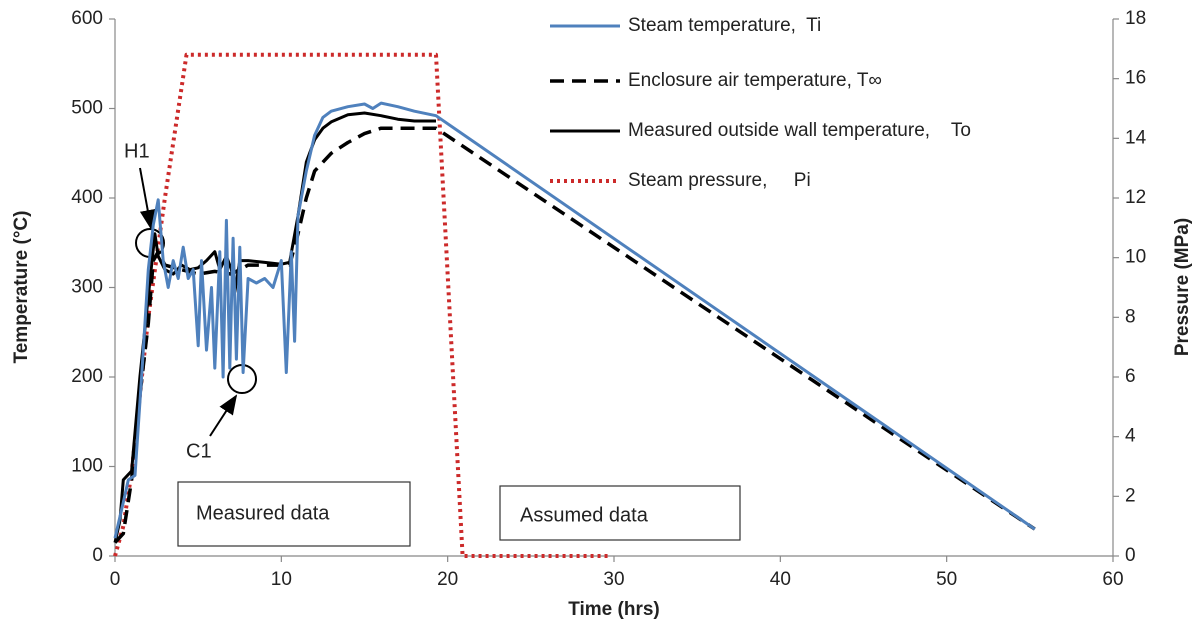 This screenshot has height=640, width=1202. Describe the element at coordinates (1135, 257) in the screenshot. I see `y2-tick-label: 10` at that location.